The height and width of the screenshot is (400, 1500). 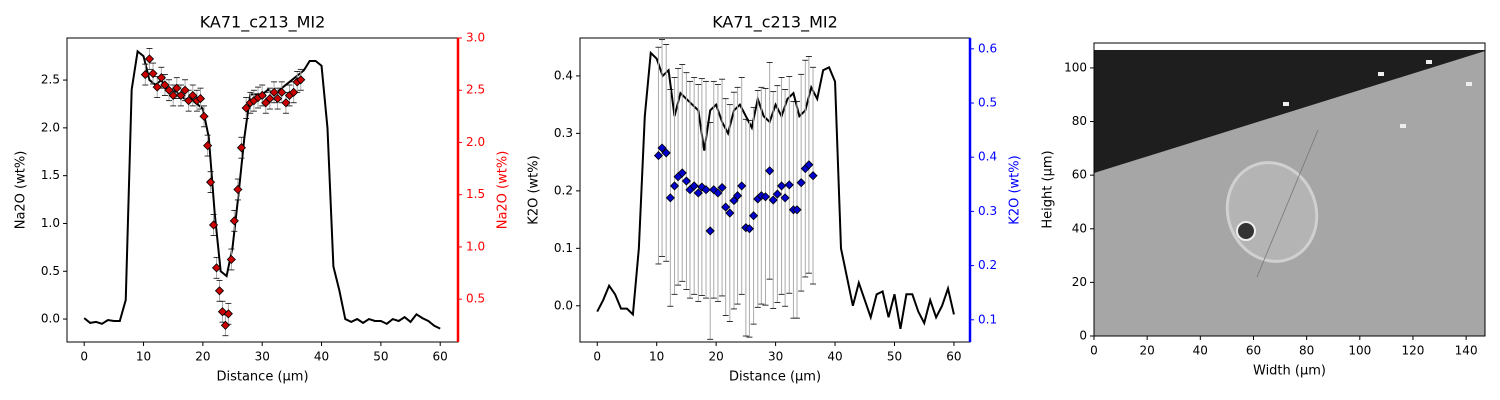 I want to click on y-tick-label: 0.5, so click(x=50, y=271).